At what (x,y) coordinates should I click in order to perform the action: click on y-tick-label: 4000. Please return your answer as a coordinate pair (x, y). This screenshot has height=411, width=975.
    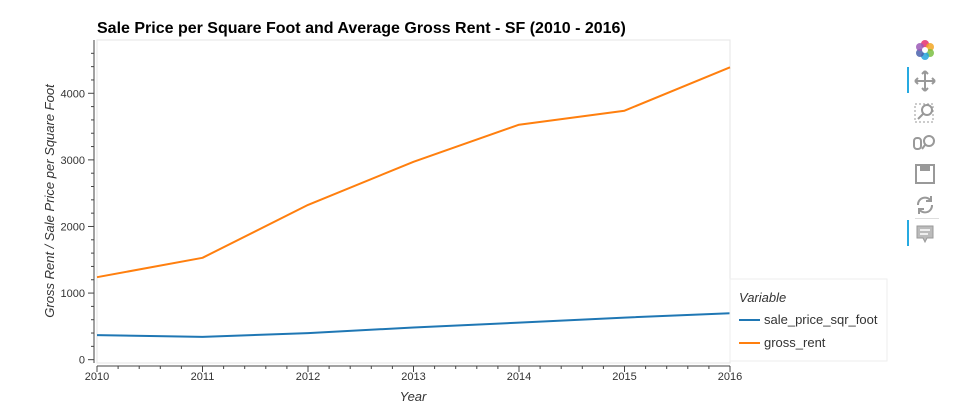
    Looking at the image, I should click on (73, 94).